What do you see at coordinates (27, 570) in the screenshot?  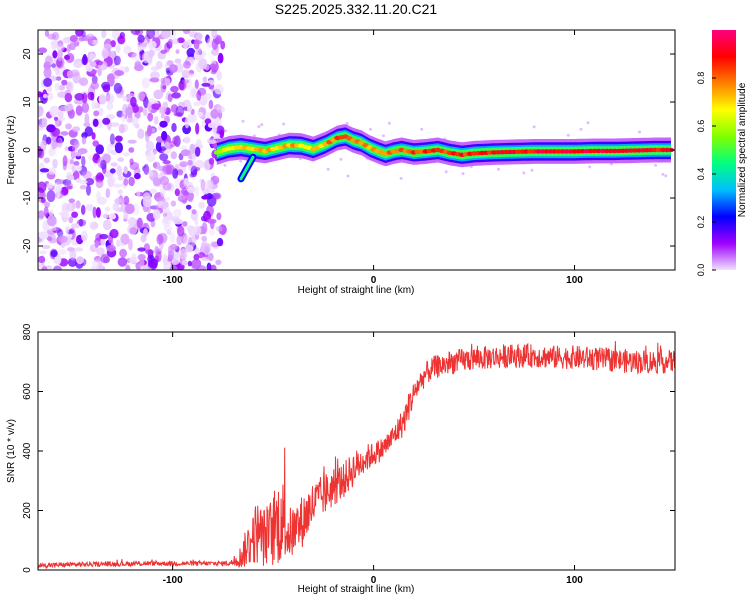 I see `snr-y-tick-label: 0` at bounding box center [27, 570].